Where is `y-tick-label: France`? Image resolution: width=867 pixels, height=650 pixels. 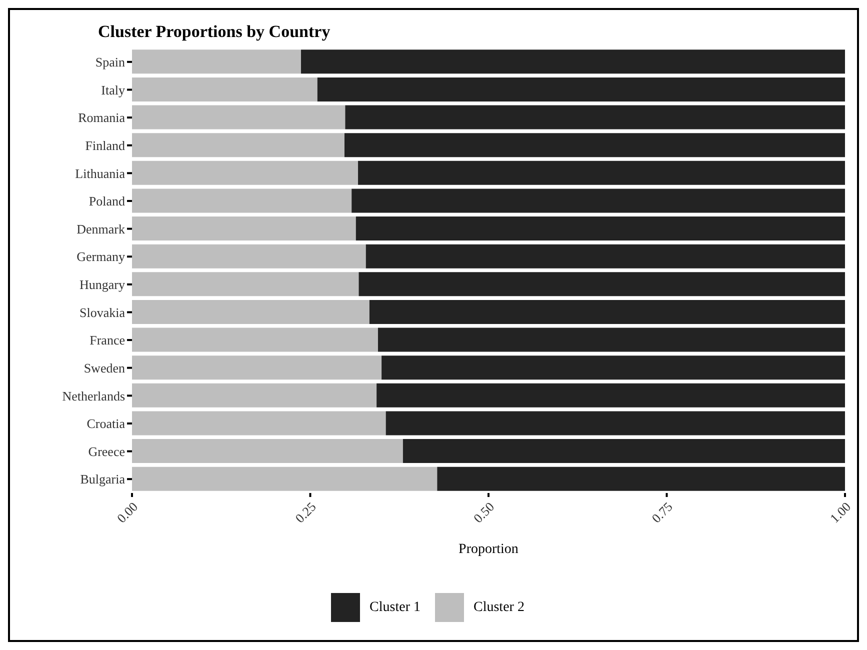 y-tick-label: France is located at coordinates (108, 340).